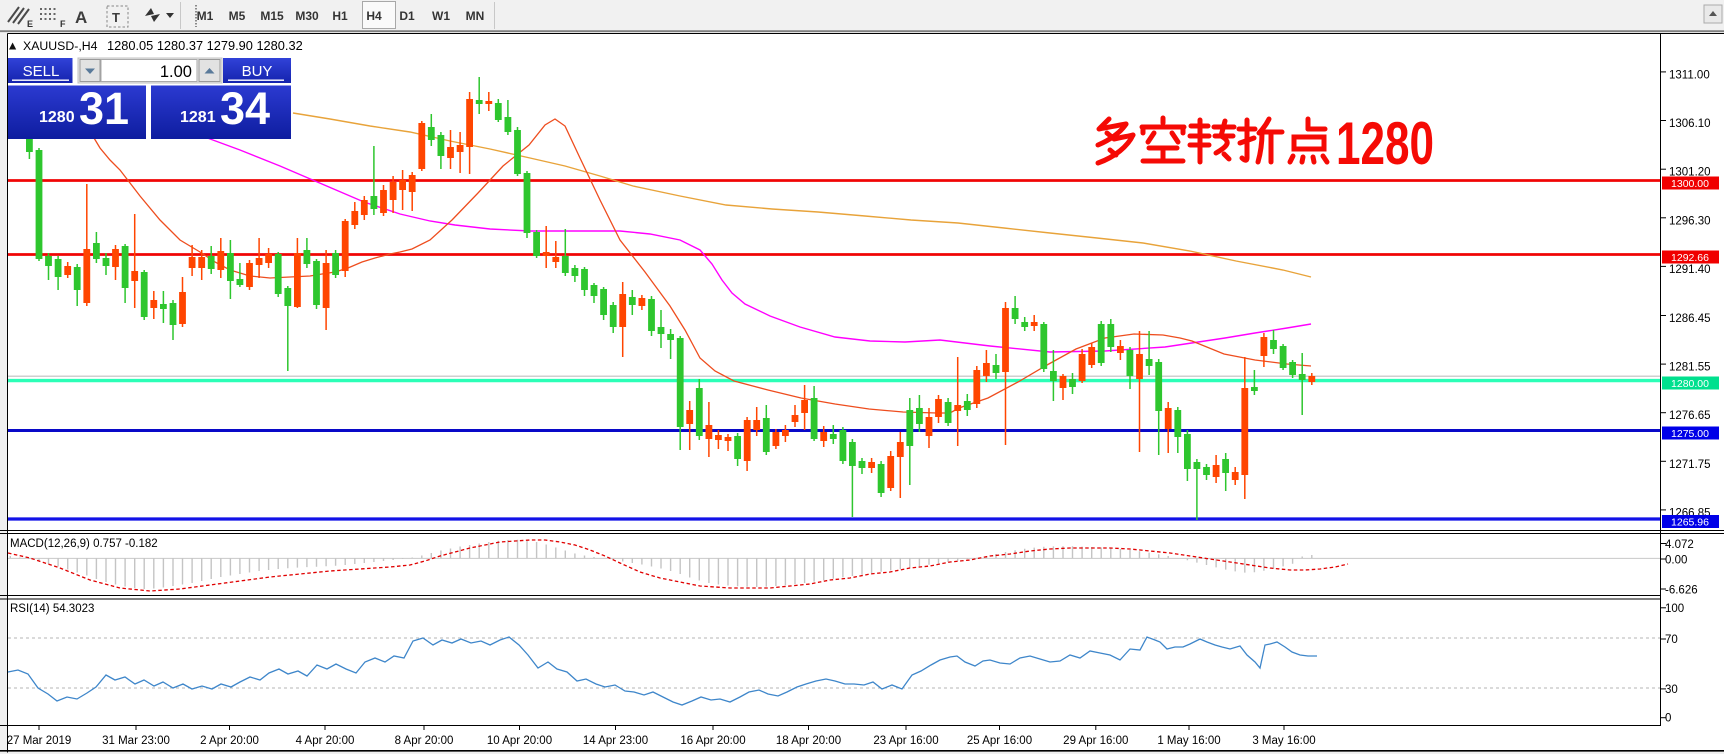 The width and height of the screenshot is (1724, 754). Describe the element at coordinates (374, 16) in the screenshot. I see `svg-text: H4` at that location.